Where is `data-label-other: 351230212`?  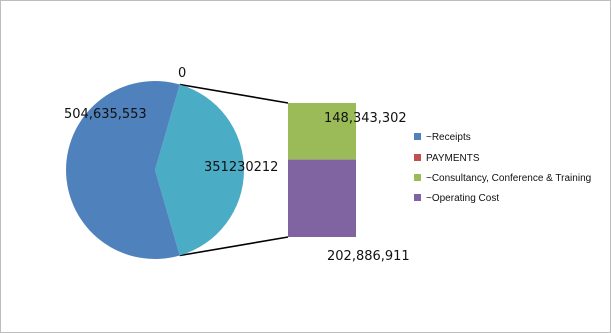 data-label-other: 351230212 is located at coordinates (241, 167).